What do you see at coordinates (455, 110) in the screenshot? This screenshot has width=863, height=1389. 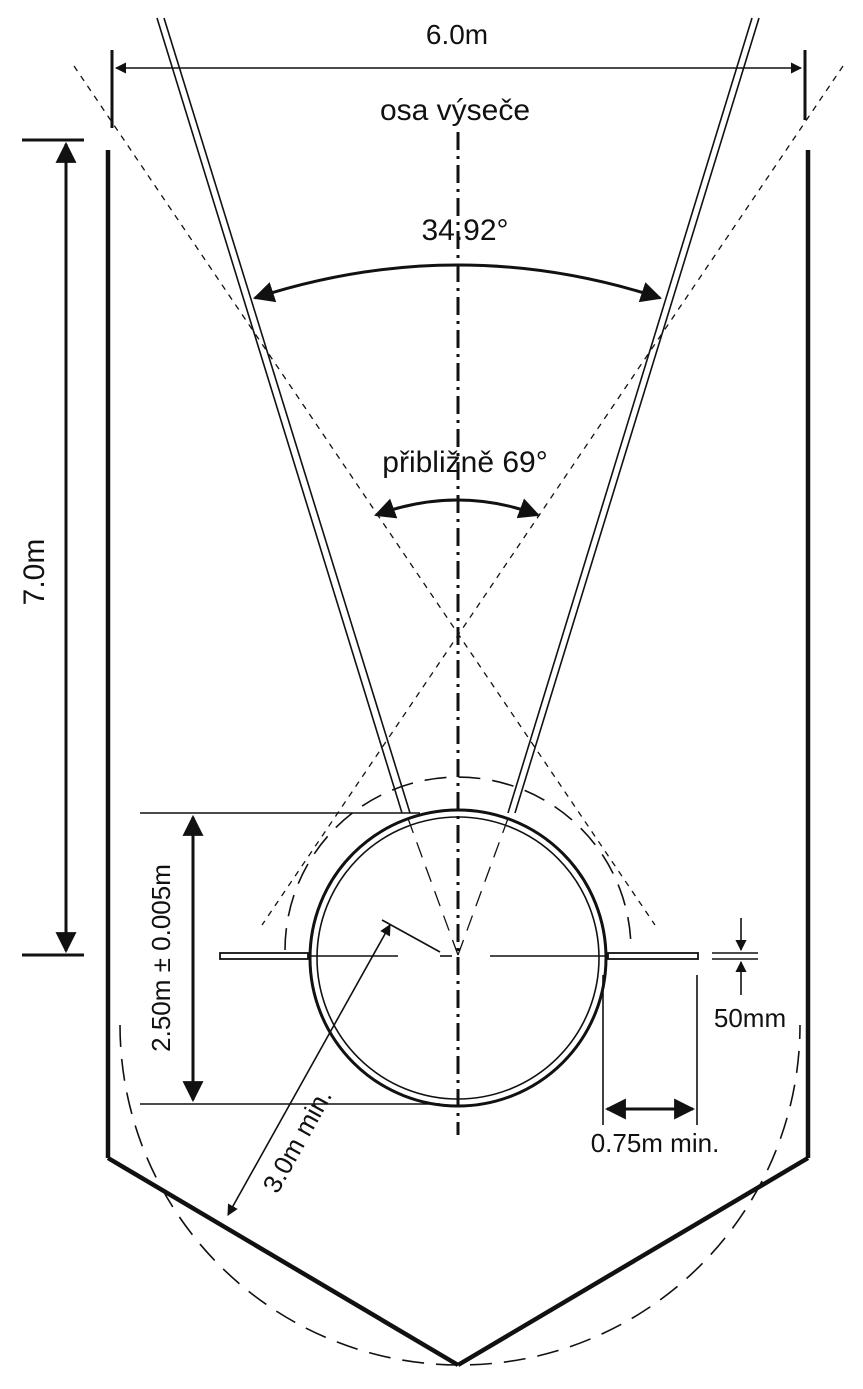 I see `axis-label: osa výseče` at bounding box center [455, 110].